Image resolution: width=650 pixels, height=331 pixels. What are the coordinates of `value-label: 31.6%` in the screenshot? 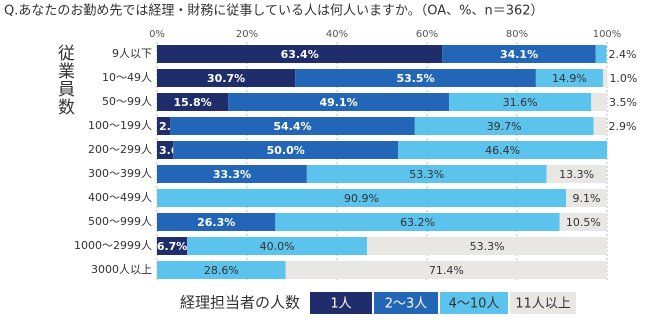 It's located at (520, 102).